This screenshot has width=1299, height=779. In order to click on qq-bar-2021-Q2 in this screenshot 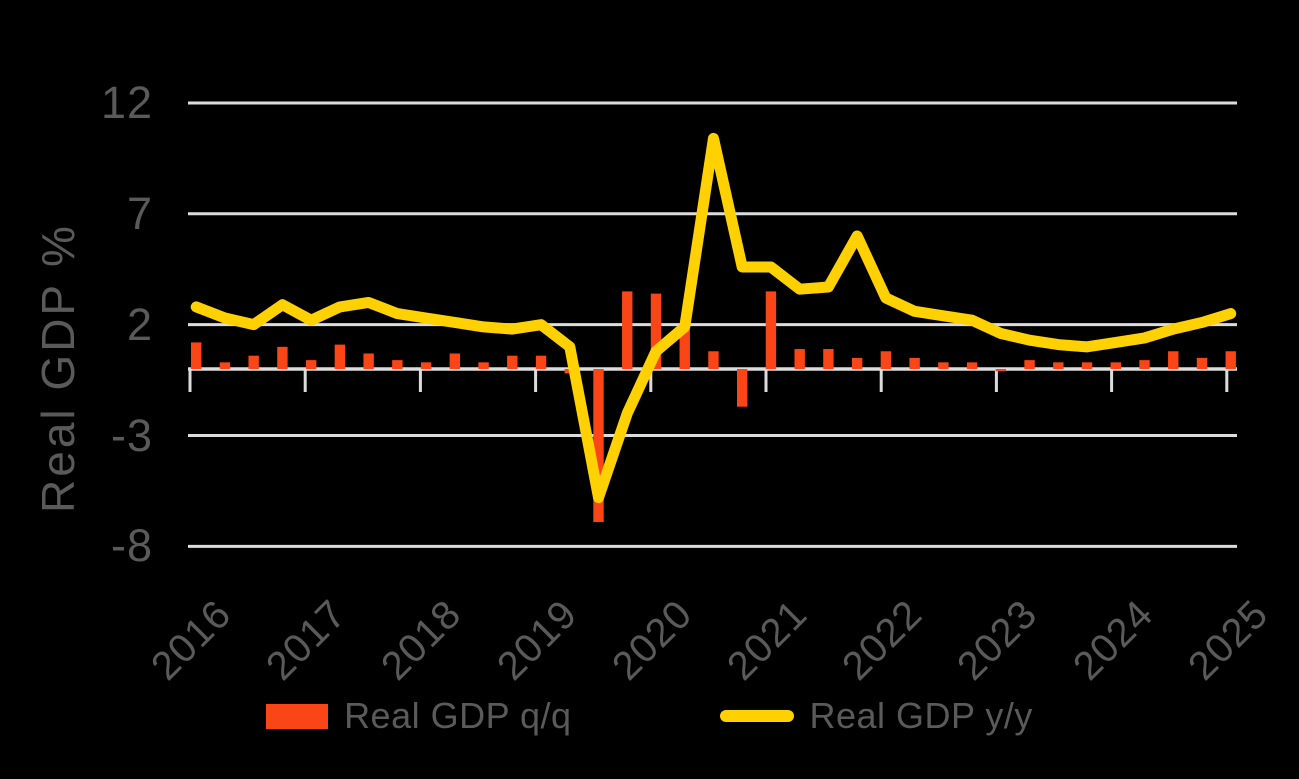, I will do `click(799, 359)`.